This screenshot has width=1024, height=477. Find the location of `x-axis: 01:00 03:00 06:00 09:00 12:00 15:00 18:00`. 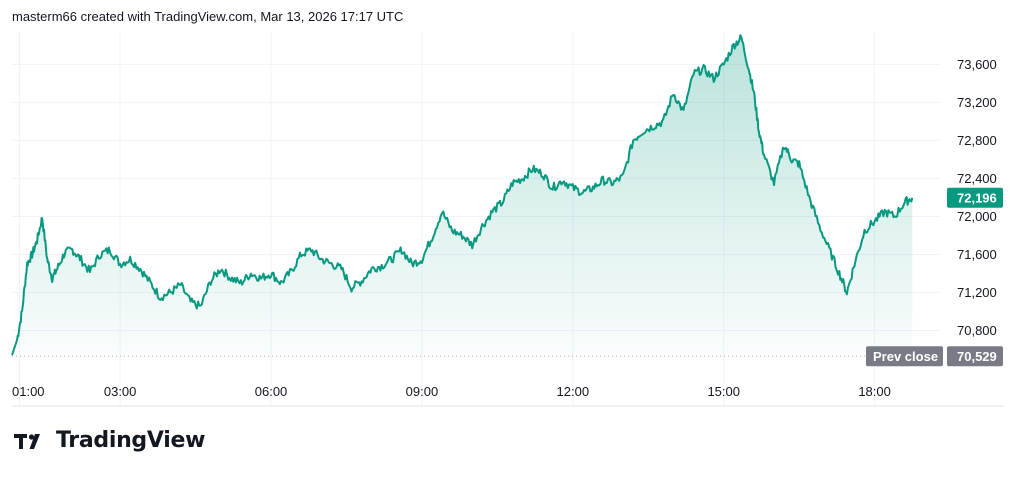

x-axis: 01:00 03:00 06:00 09:00 12:00 15:00 18:00 is located at coordinates (451, 391).